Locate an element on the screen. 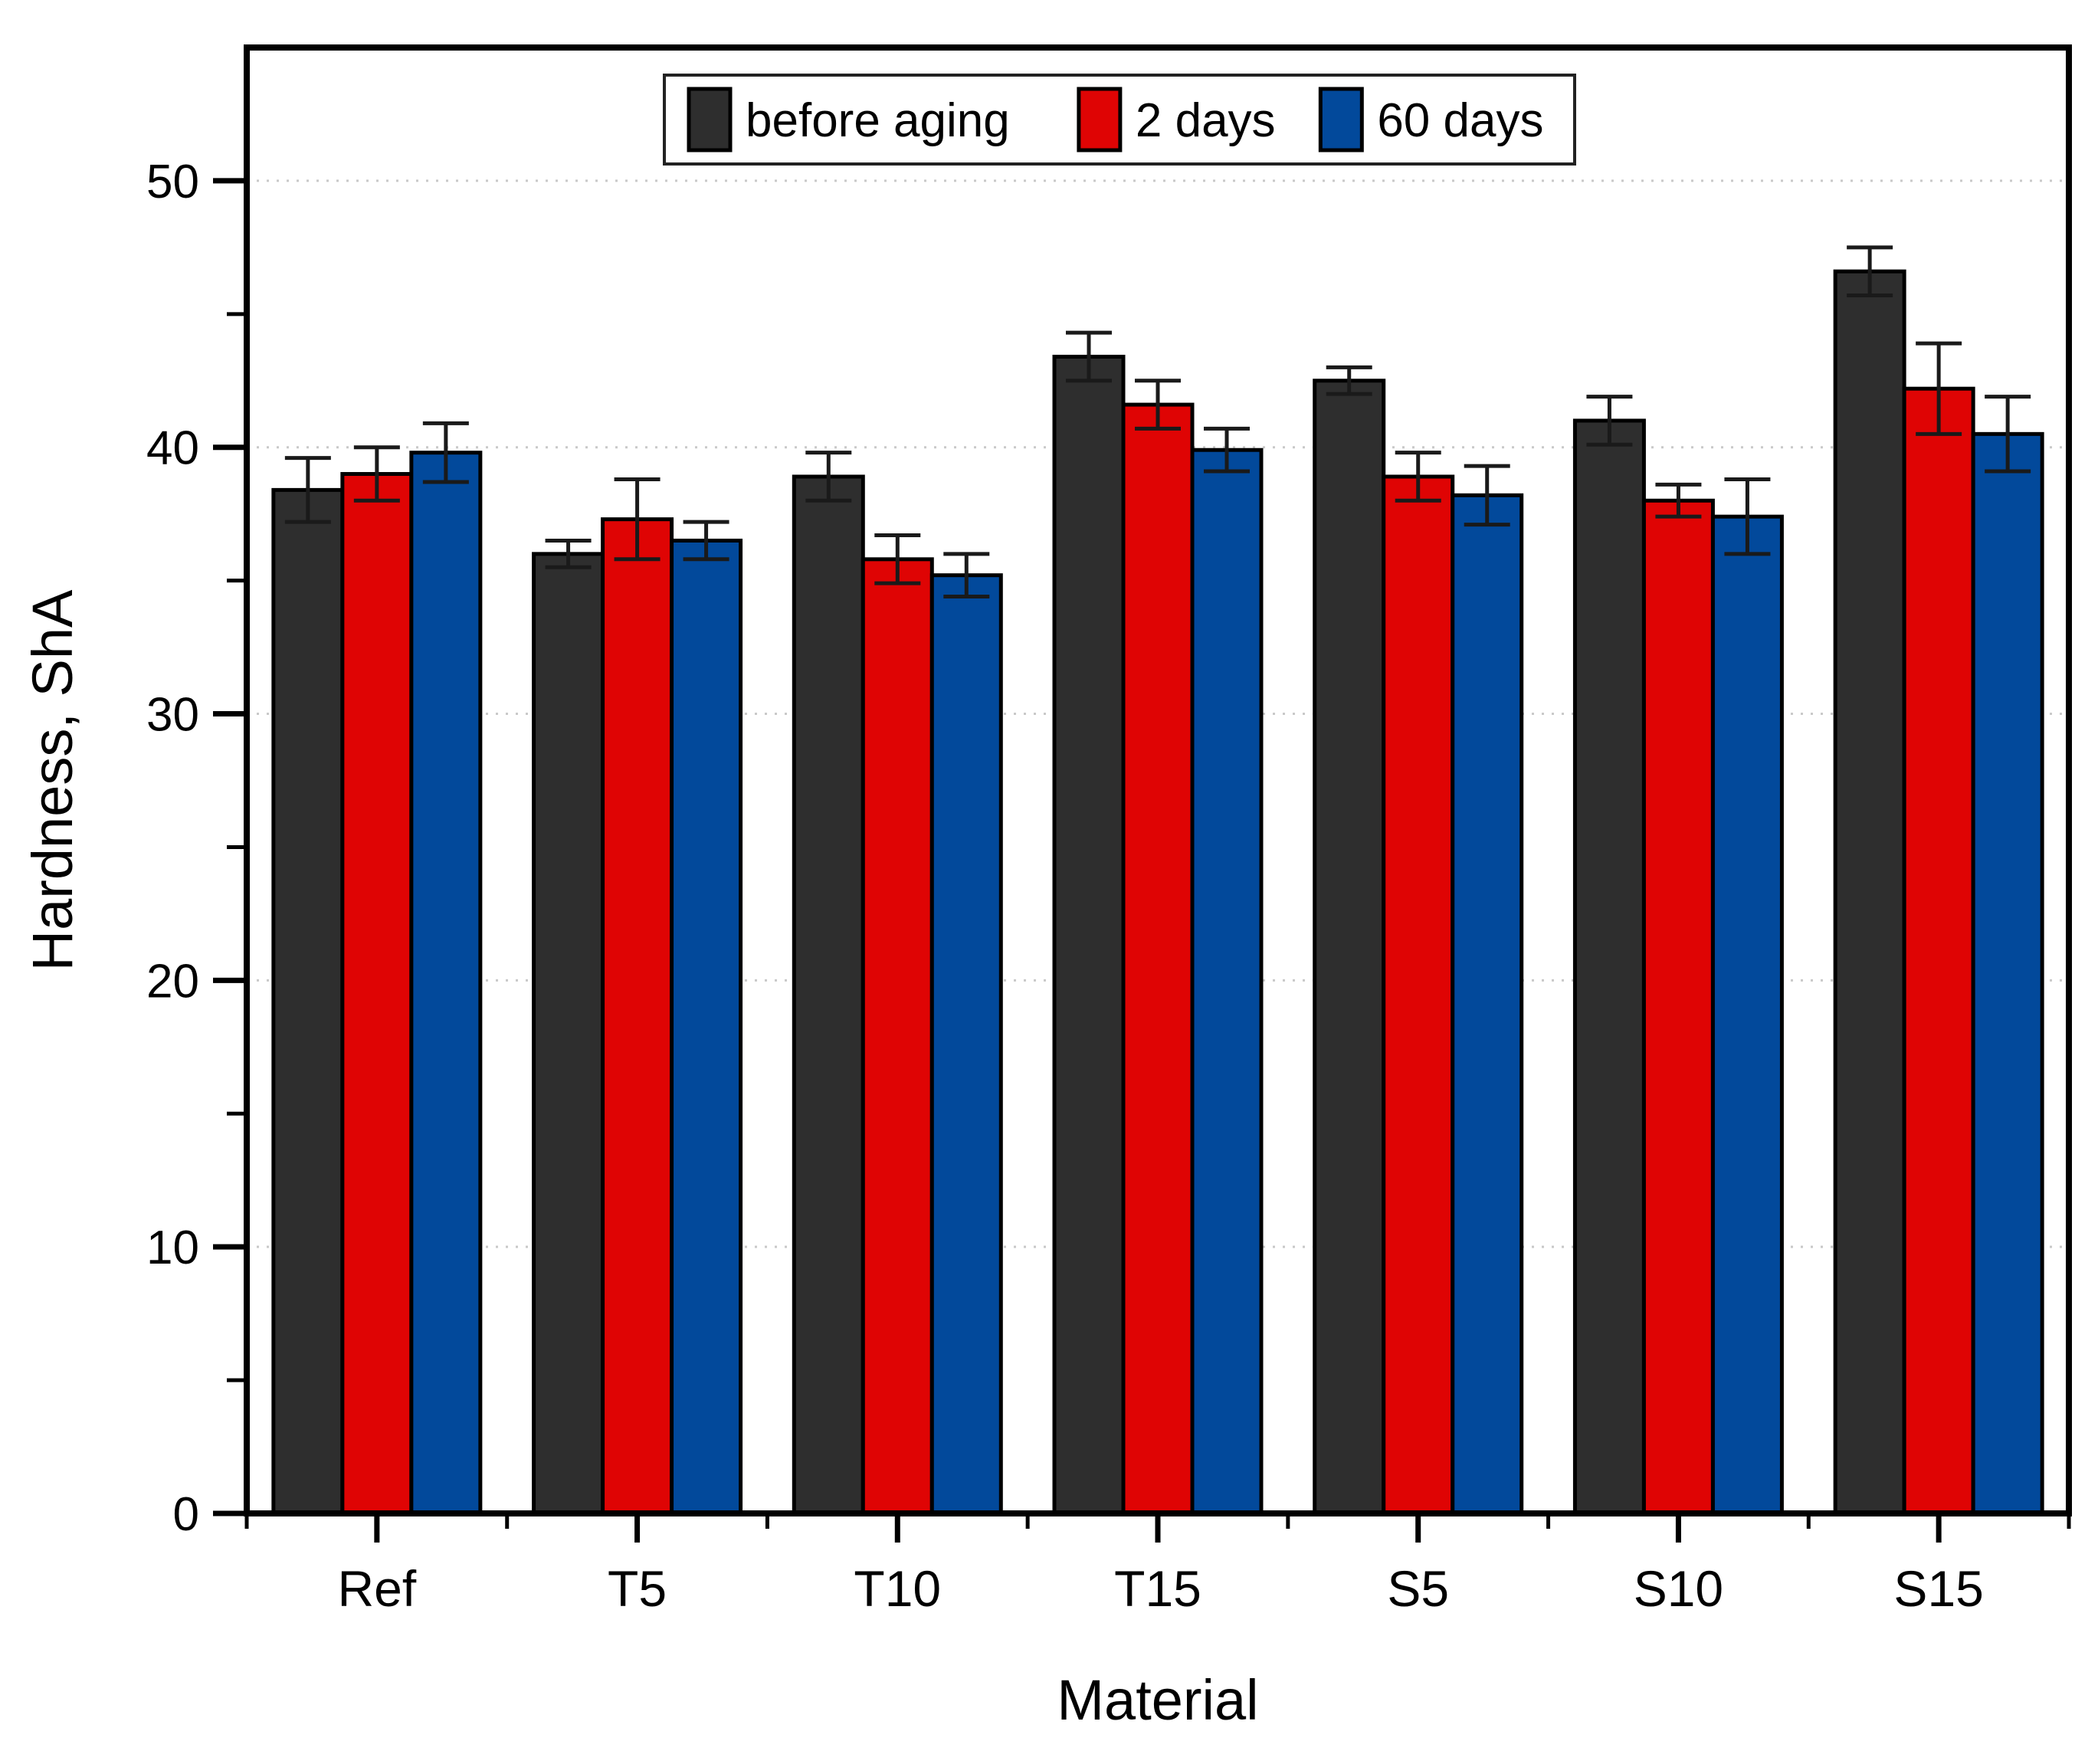 This screenshot has height=1764, width=2098. bar-before-aging-T15 is located at coordinates (1089, 935).